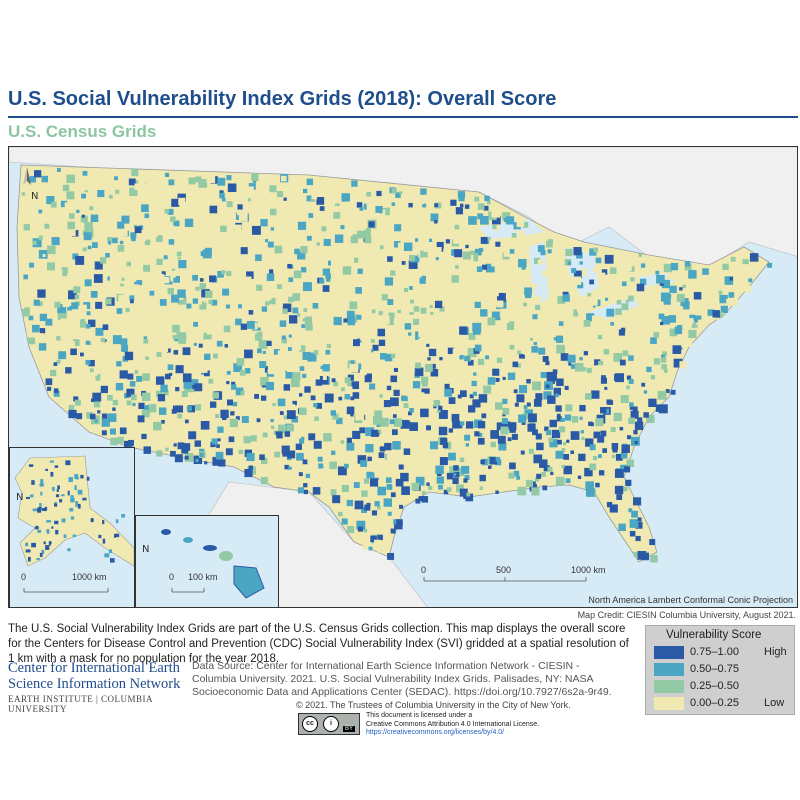  I want to click on alaska-inset: N 0 1000 km, so click(72, 527).